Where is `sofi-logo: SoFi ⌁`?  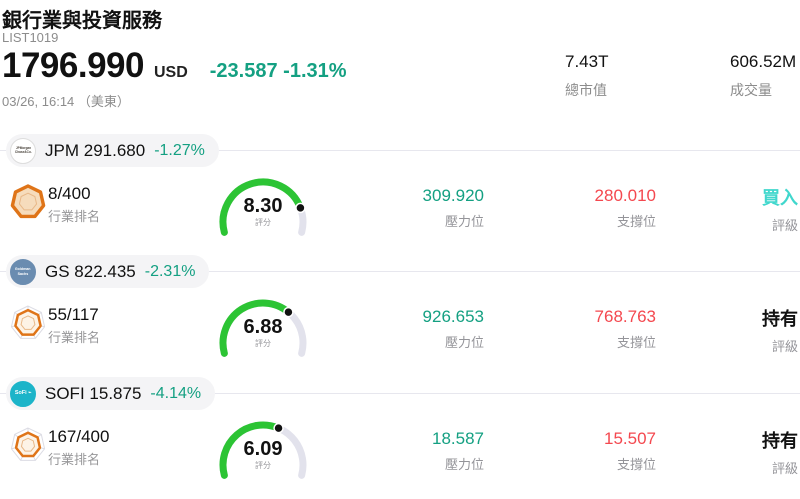
sofi-logo: SoFi ⌁ is located at coordinates (23, 393).